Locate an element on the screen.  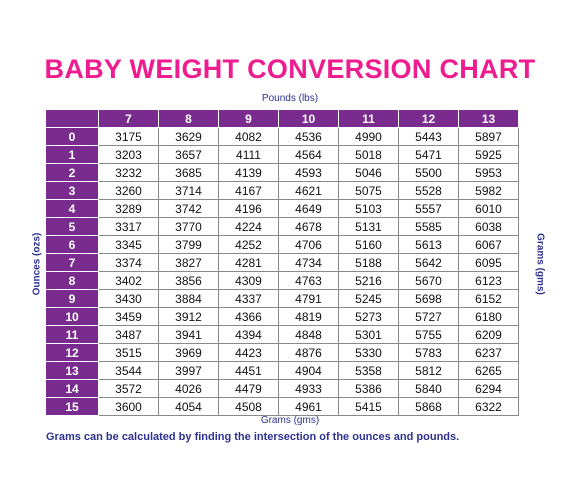
table-row: 1 3203 3657 4111 4564 5018 5471 5925 is located at coordinates (282, 154).